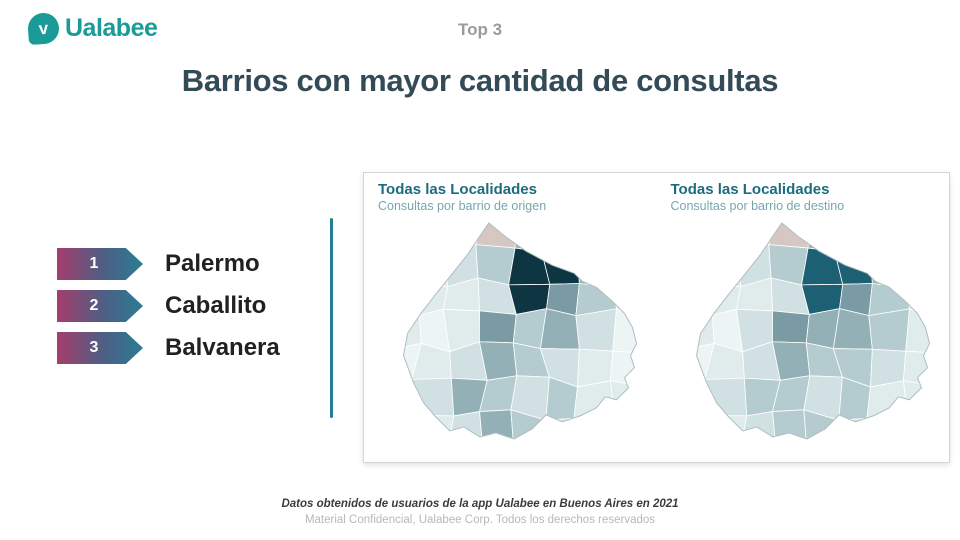  Describe the element at coordinates (100, 264) in the screenshot. I see `rank-badge-1: 1` at that location.